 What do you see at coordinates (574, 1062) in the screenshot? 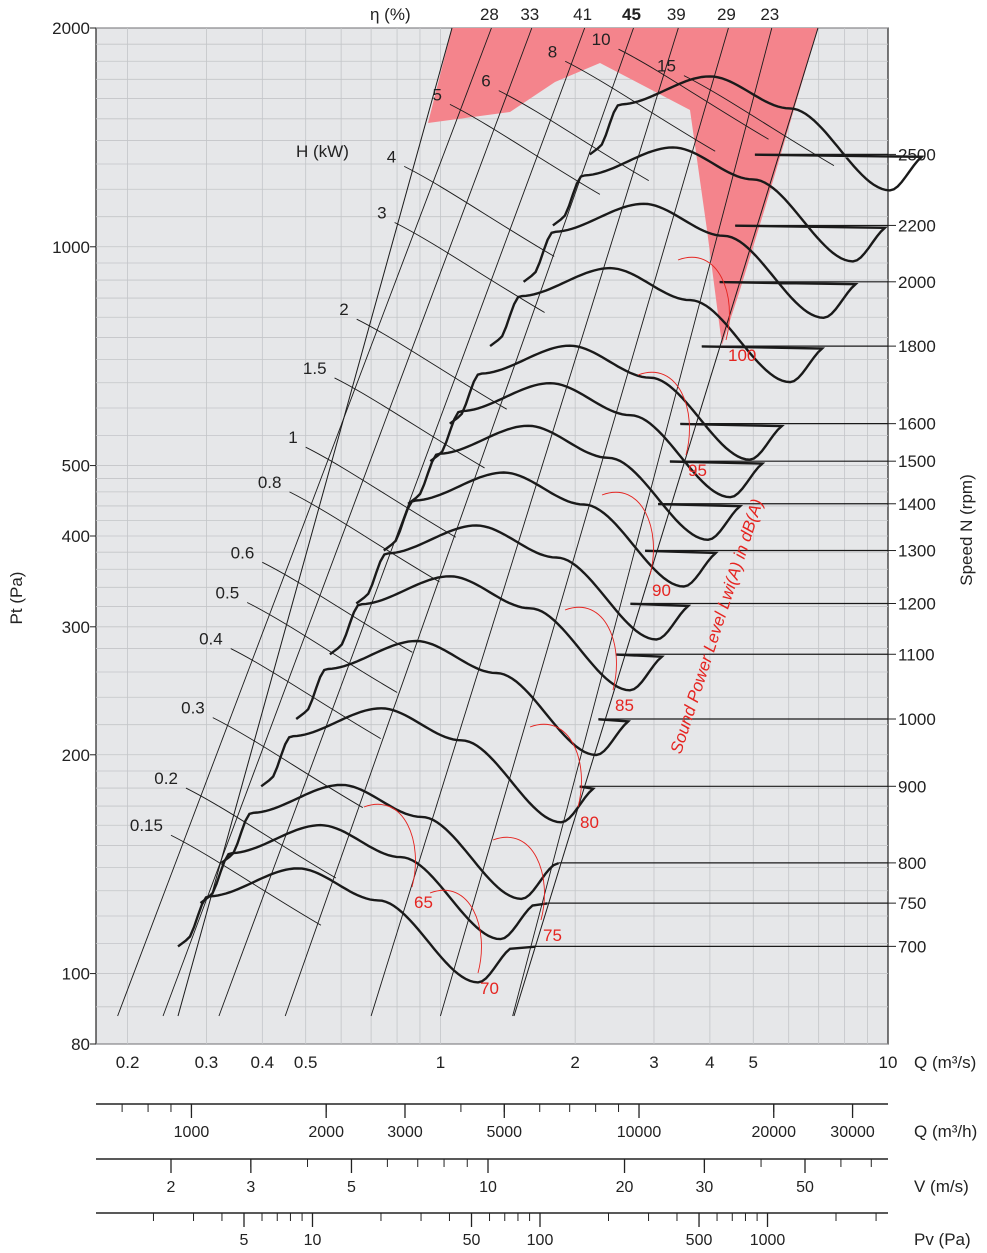
I see `x-tick-label: 2` at bounding box center [574, 1062].